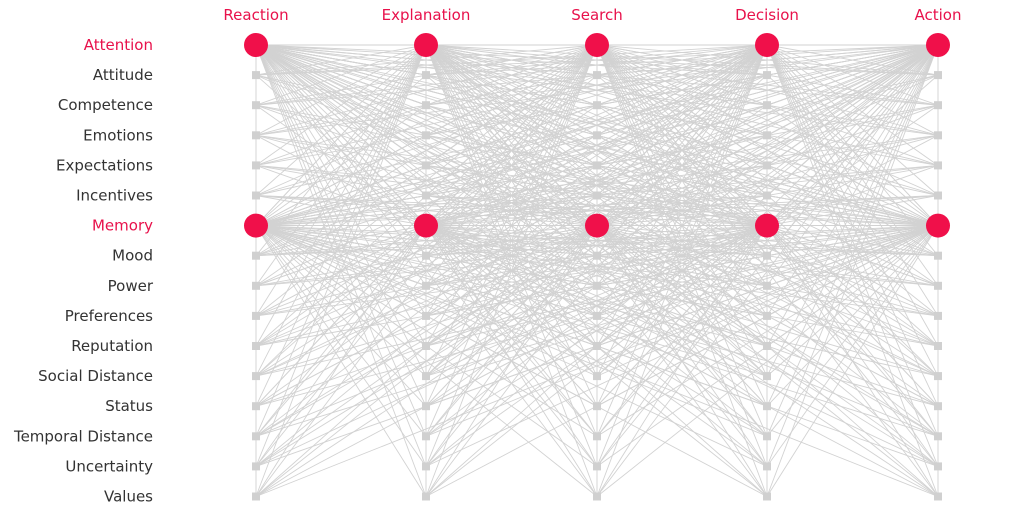 Image resolution: width=1024 pixels, height=512 pixels. I want to click on node-action-attention, so click(938, 45).